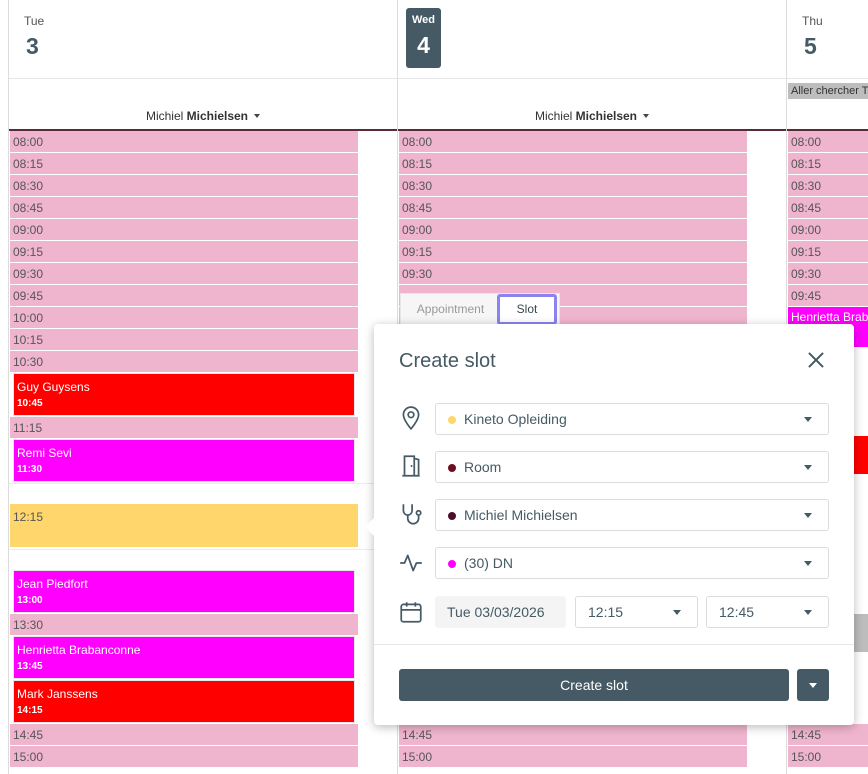 The width and height of the screenshot is (868, 774). What do you see at coordinates (184, 460) in the screenshot?
I see `appointment: Remi Sevi 11:30` at bounding box center [184, 460].